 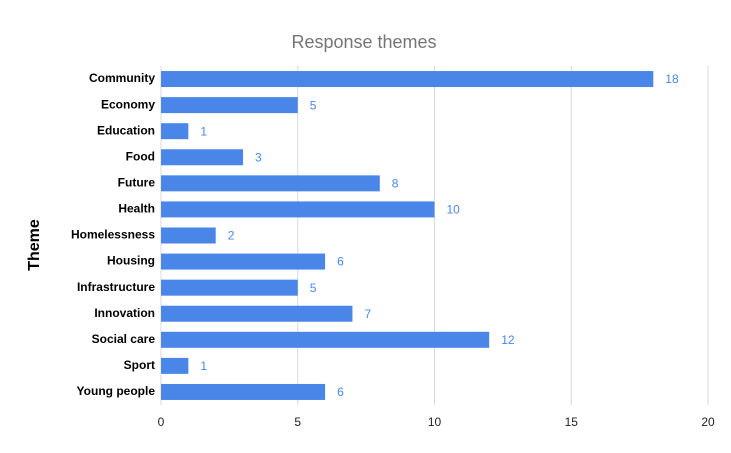 What do you see at coordinates (454, 210) in the screenshot?
I see `data-label: 10` at bounding box center [454, 210].